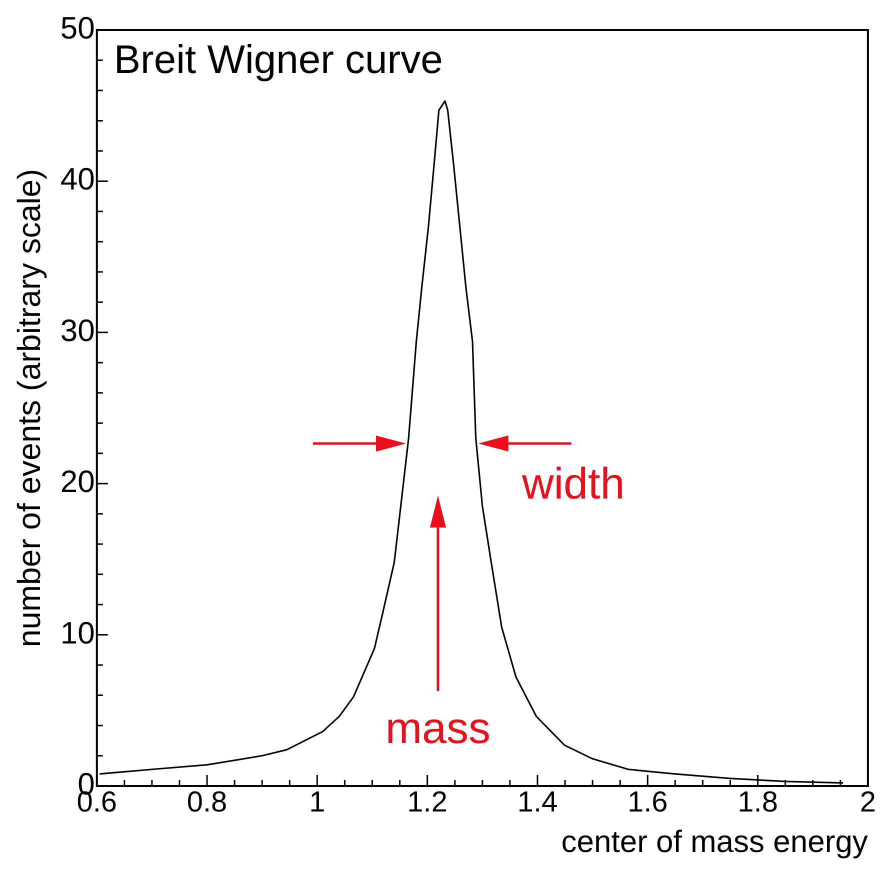 The image size is (884, 874). What do you see at coordinates (758, 802) in the screenshot?
I see `x-tick-label: 1.8` at bounding box center [758, 802].